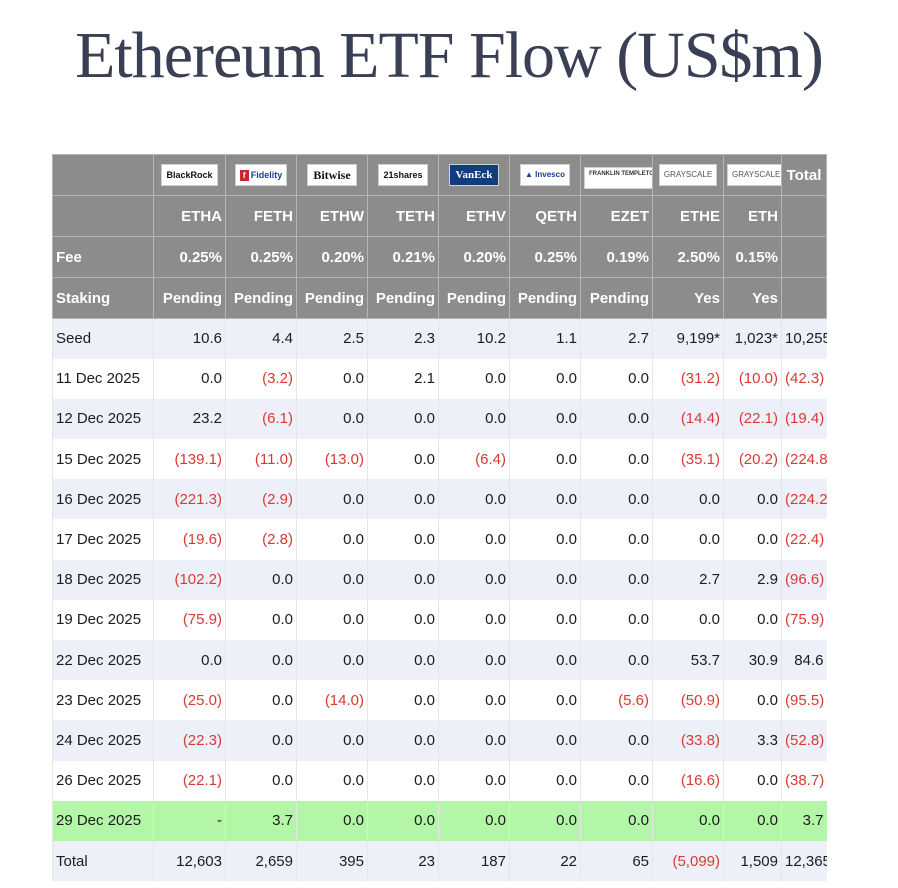 The height and width of the screenshot is (888, 898). What do you see at coordinates (688, 298) in the screenshot?
I see `staking-cell: Yes` at bounding box center [688, 298].